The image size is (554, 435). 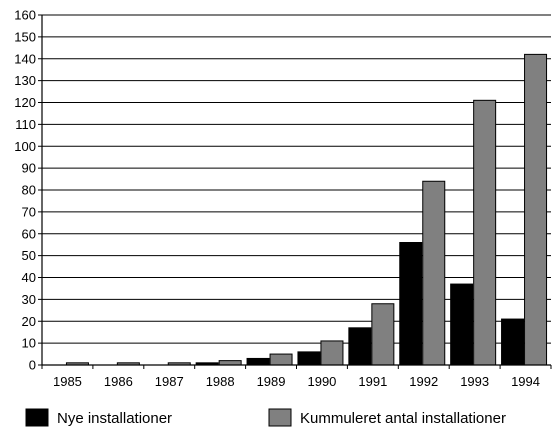 I want to click on bar-nye-installationer-1989, so click(x=258, y=361).